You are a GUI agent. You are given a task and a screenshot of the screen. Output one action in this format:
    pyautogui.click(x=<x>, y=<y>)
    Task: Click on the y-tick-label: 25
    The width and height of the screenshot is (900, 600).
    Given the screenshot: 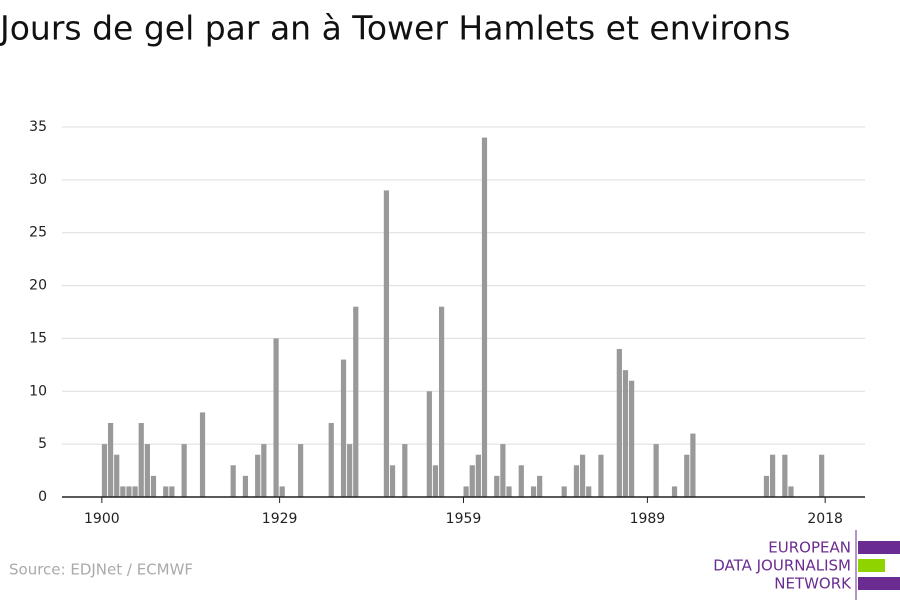 What is the action you would take?
    pyautogui.click(x=38, y=233)
    